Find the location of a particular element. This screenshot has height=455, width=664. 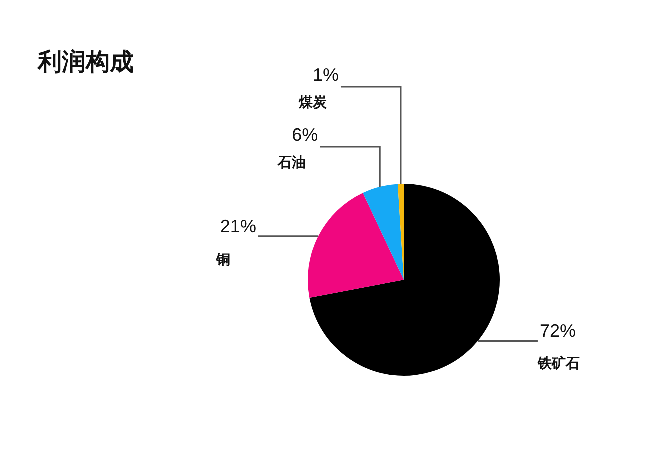

slice-label: 石油 is located at coordinates (291, 163).